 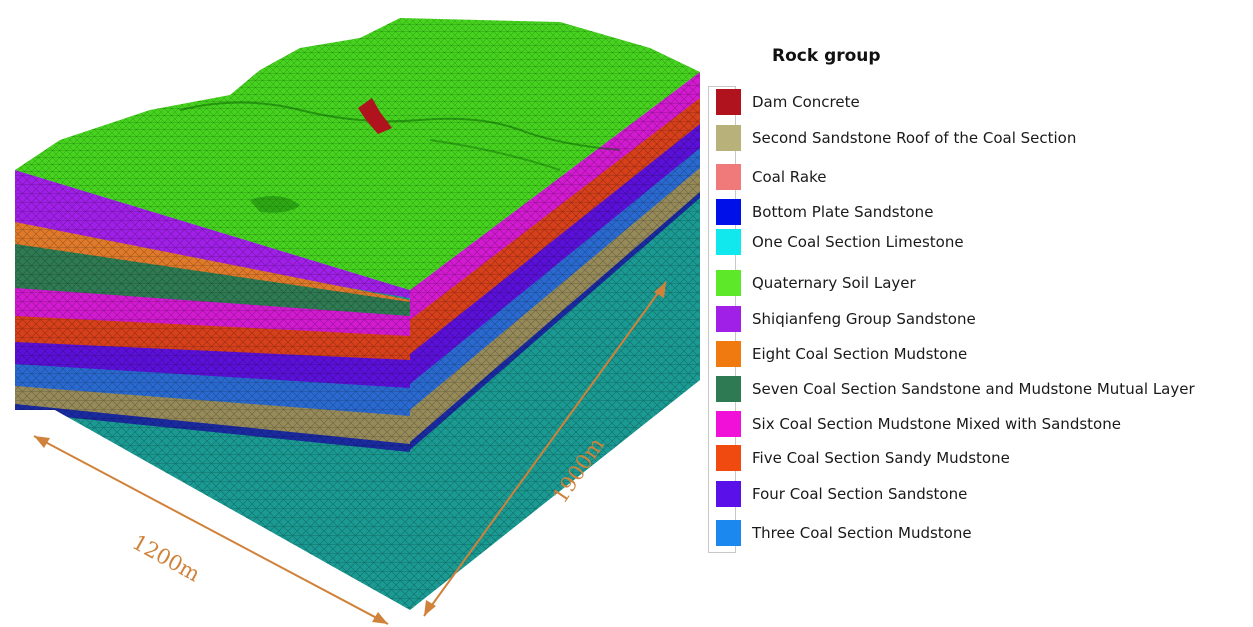 What do you see at coordinates (834, 283) in the screenshot?
I see `legend-label: Quaternary Soil Layer` at bounding box center [834, 283].